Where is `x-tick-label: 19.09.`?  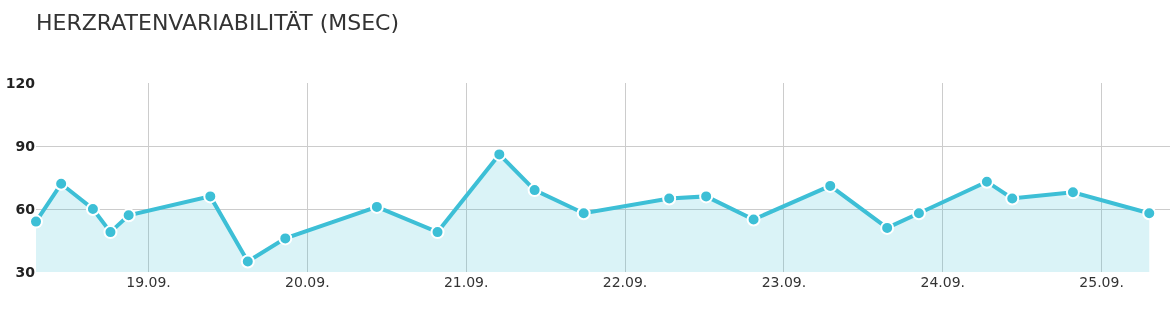
x-tick-label: 19.09. is located at coordinates (148, 282).